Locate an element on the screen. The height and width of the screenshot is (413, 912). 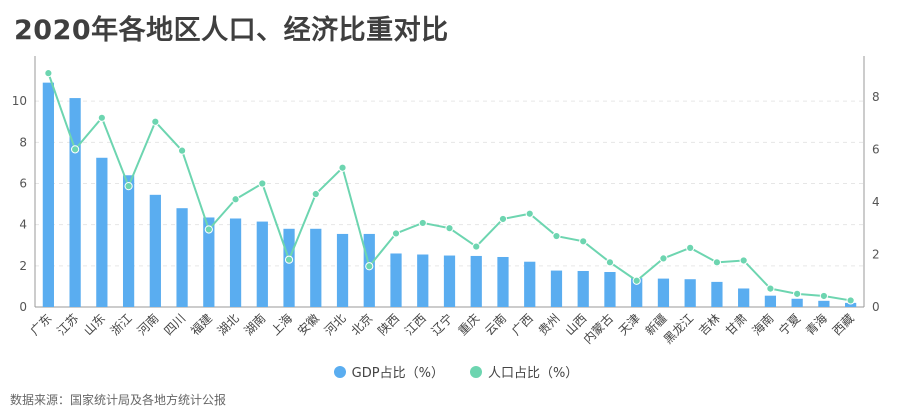
x-category-label: 宁夏 is located at coordinates (790, 325).